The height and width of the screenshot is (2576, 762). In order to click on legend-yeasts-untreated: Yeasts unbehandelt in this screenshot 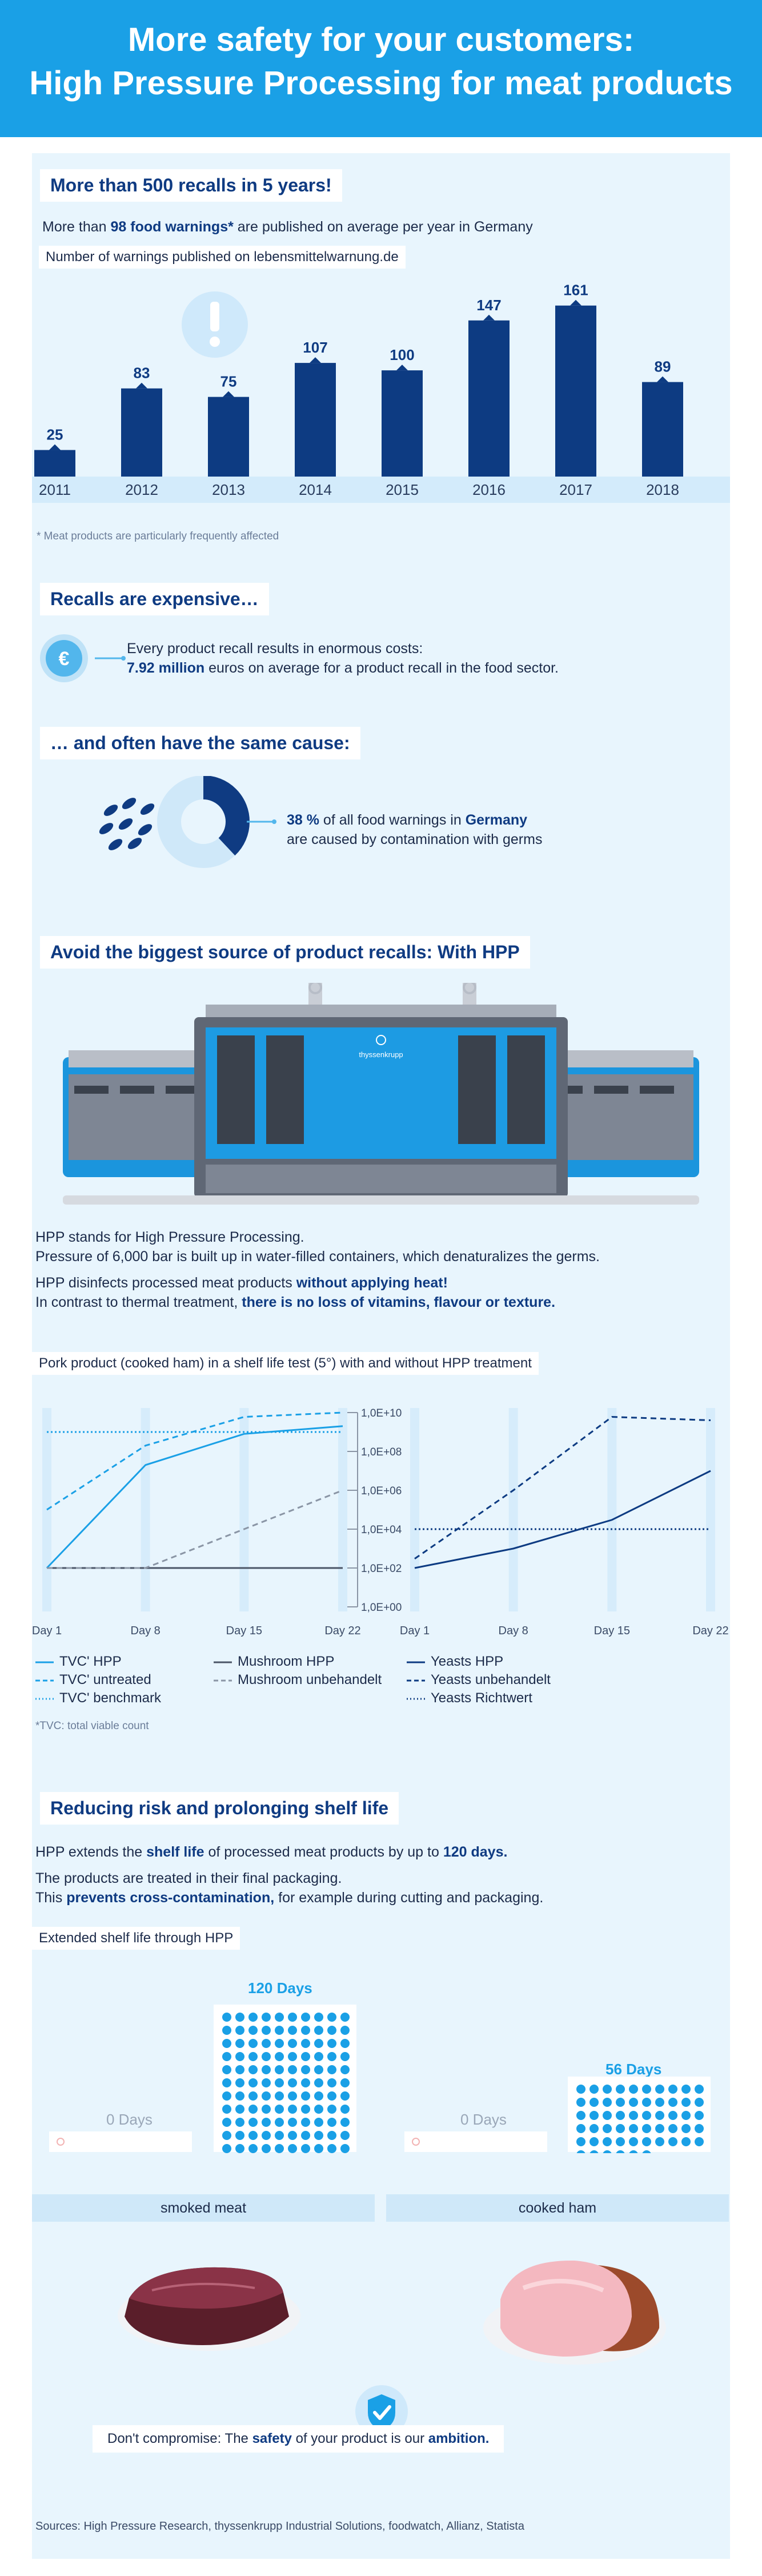, I will do `click(479, 1679)`.